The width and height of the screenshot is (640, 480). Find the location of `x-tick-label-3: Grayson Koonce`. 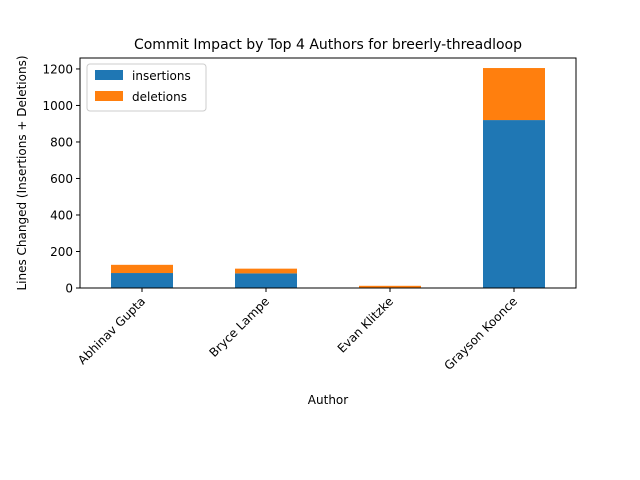

x-tick-label-3: Grayson Koonce is located at coordinates (480, 333).